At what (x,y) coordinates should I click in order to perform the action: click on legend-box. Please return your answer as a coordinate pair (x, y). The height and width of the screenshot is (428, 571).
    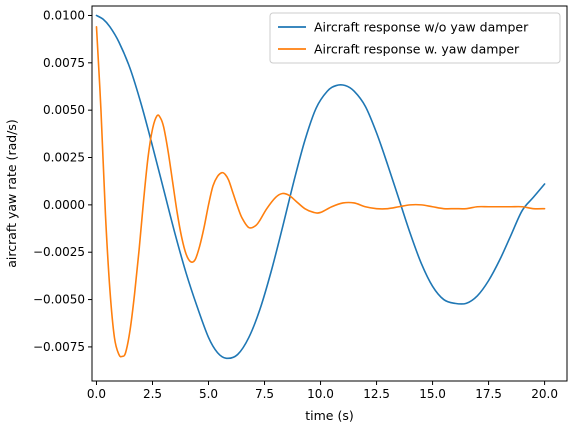
    Looking at the image, I should click on (415, 38).